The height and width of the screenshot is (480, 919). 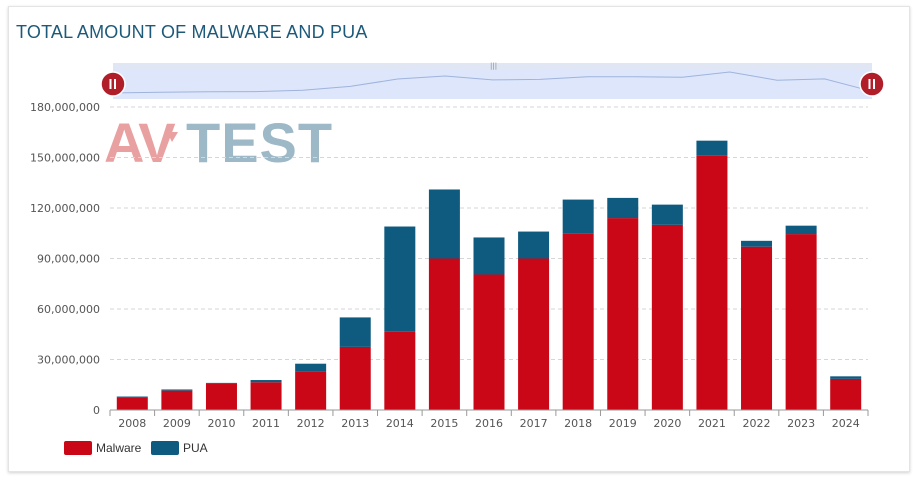 I want to click on bar-pua-2020, so click(x=667, y=214).